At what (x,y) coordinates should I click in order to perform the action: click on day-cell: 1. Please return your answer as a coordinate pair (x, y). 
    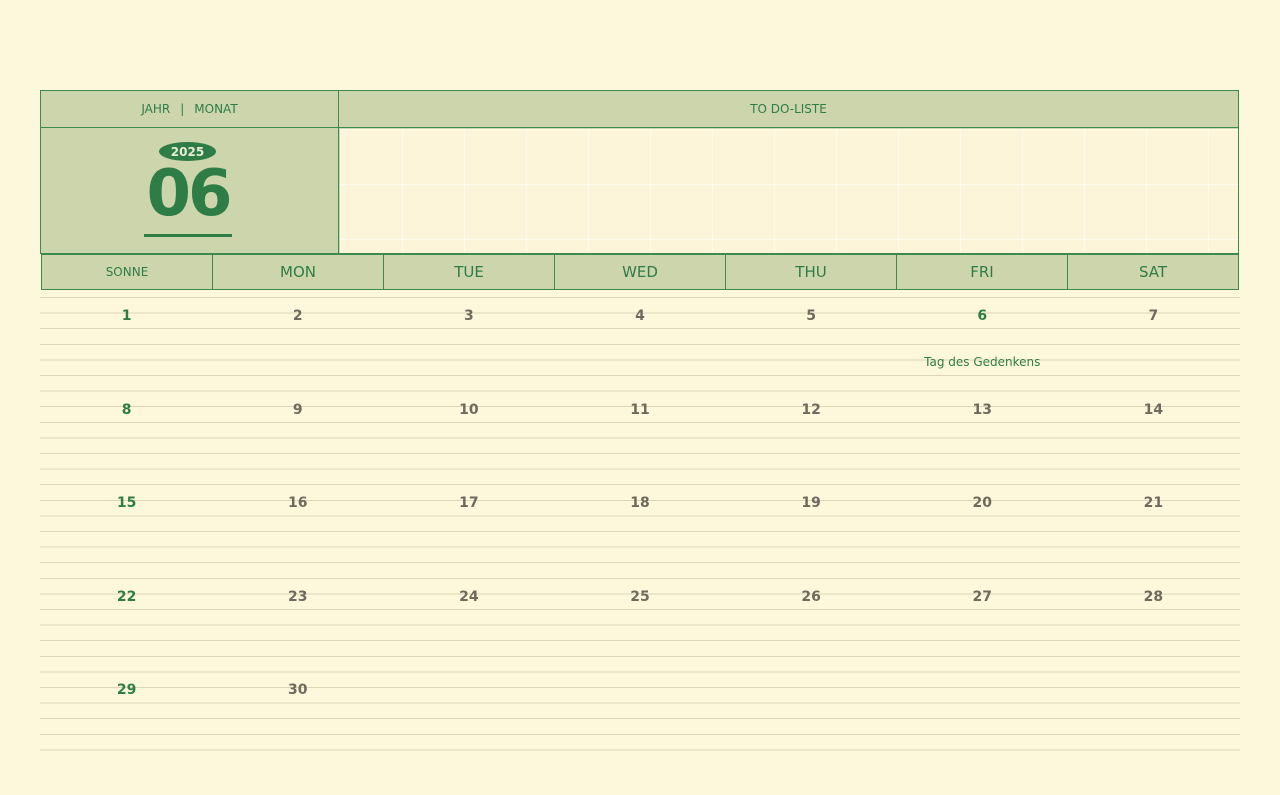
    Looking at the image, I should click on (126, 352).